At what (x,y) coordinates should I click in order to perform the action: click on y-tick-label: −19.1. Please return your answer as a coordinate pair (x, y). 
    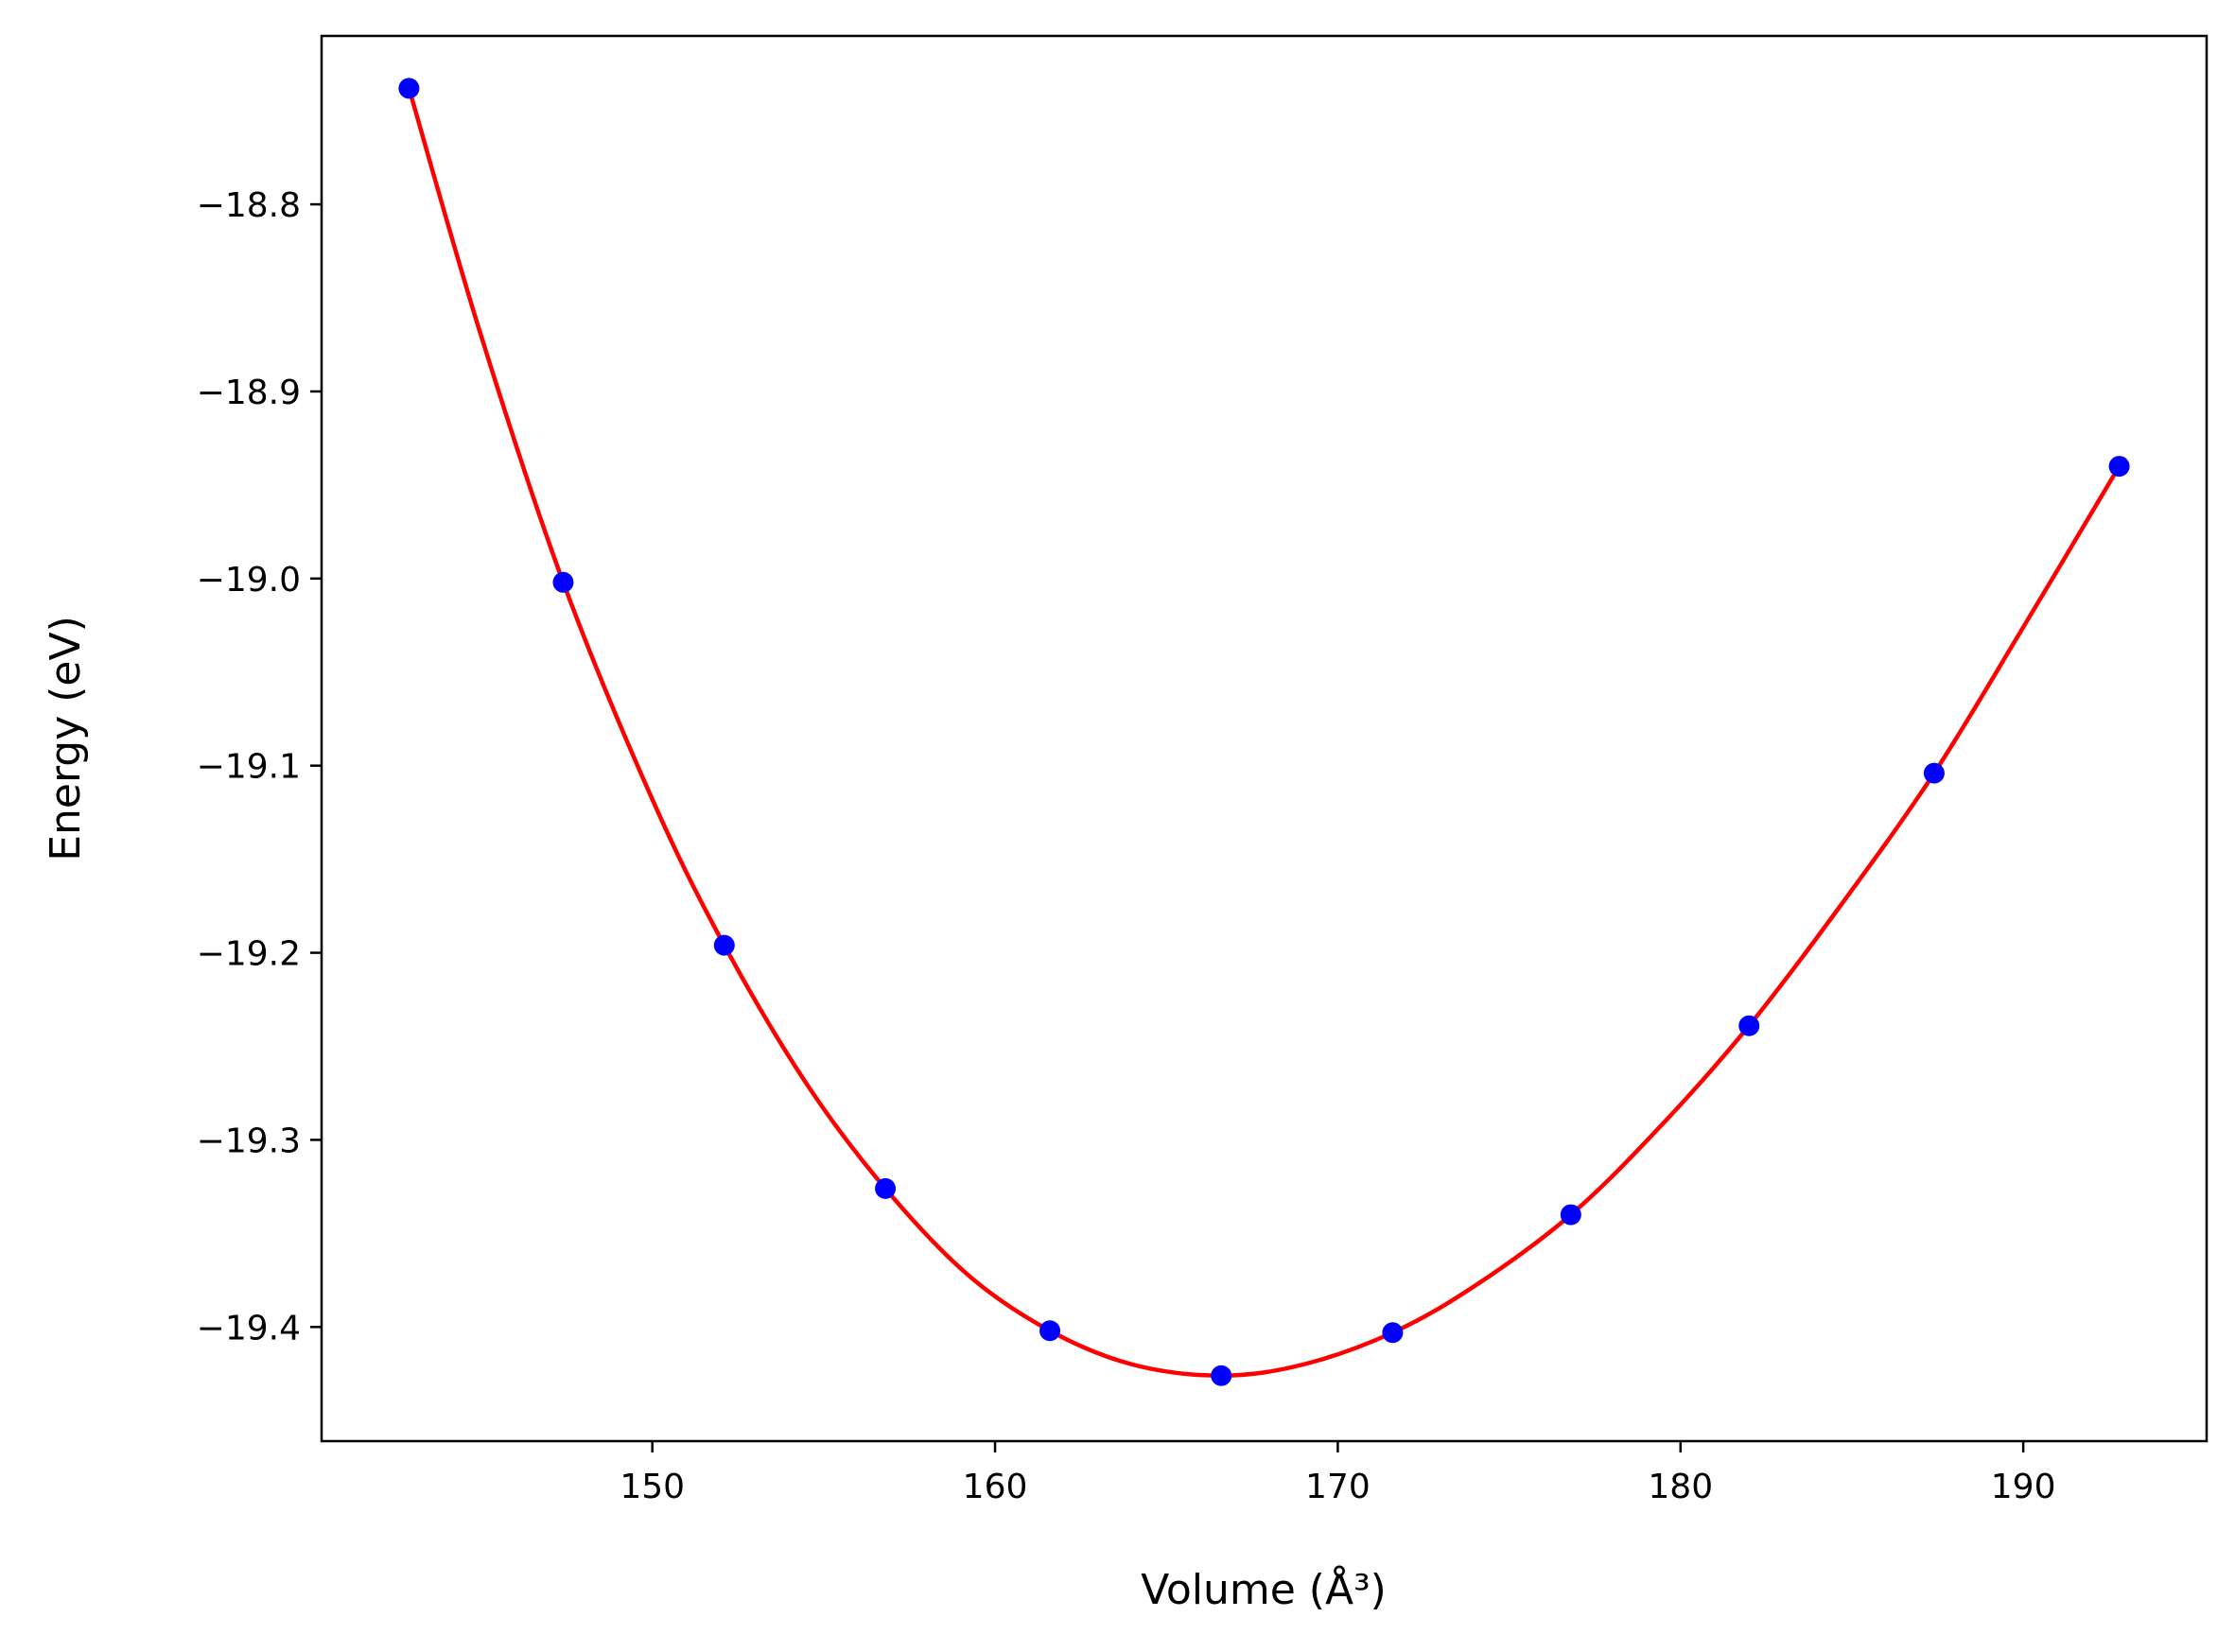
    Looking at the image, I should click on (249, 767).